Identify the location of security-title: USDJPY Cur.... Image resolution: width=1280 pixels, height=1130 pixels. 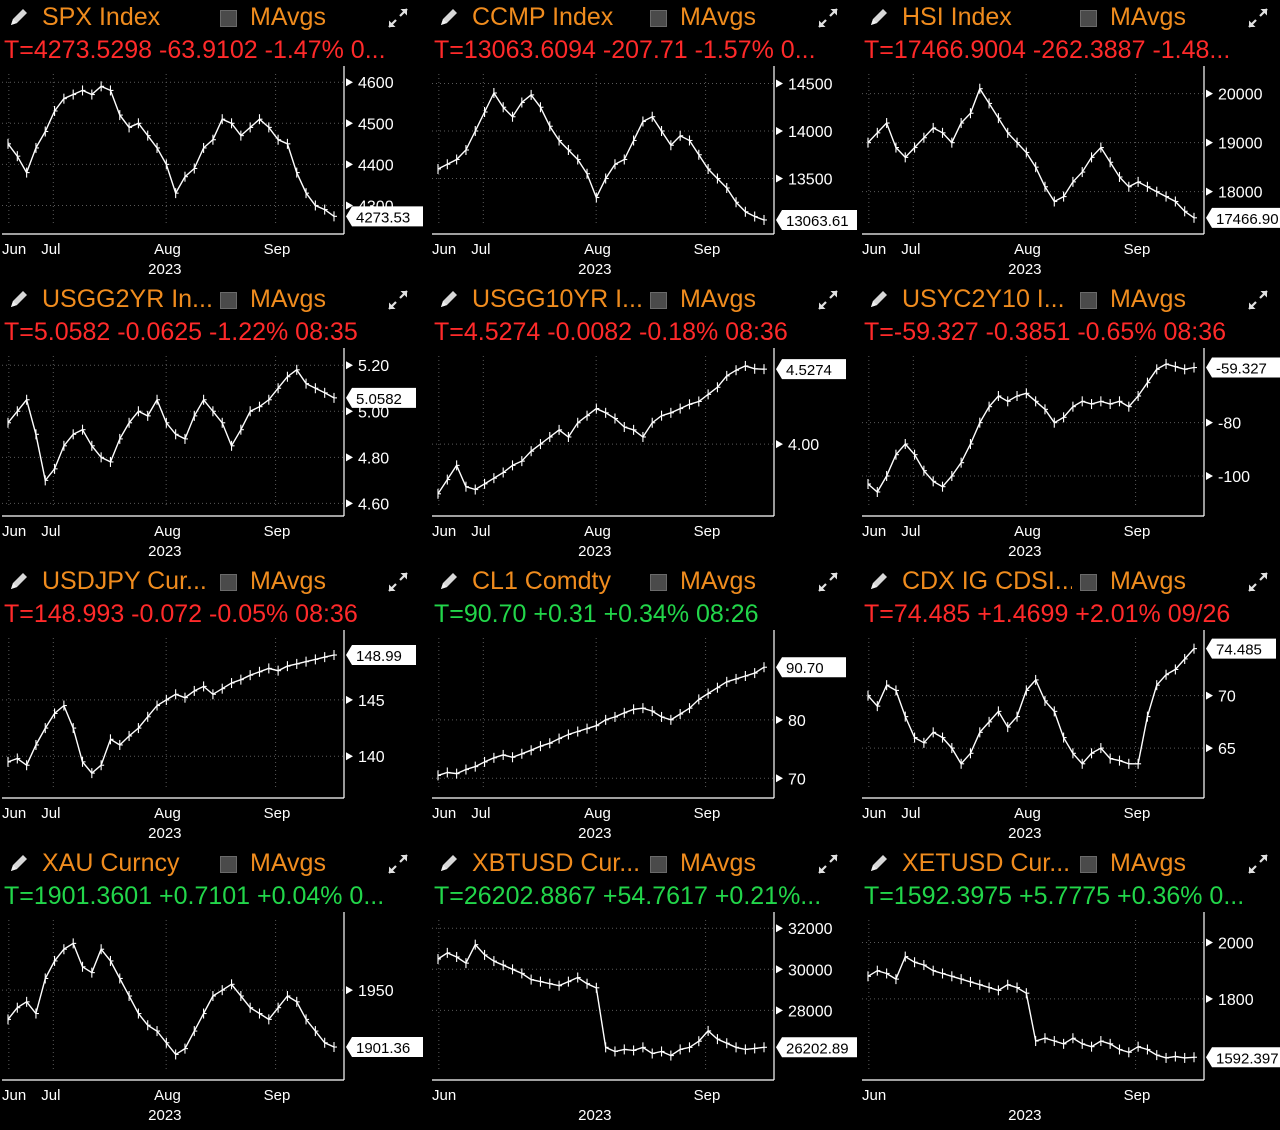
(124, 581).